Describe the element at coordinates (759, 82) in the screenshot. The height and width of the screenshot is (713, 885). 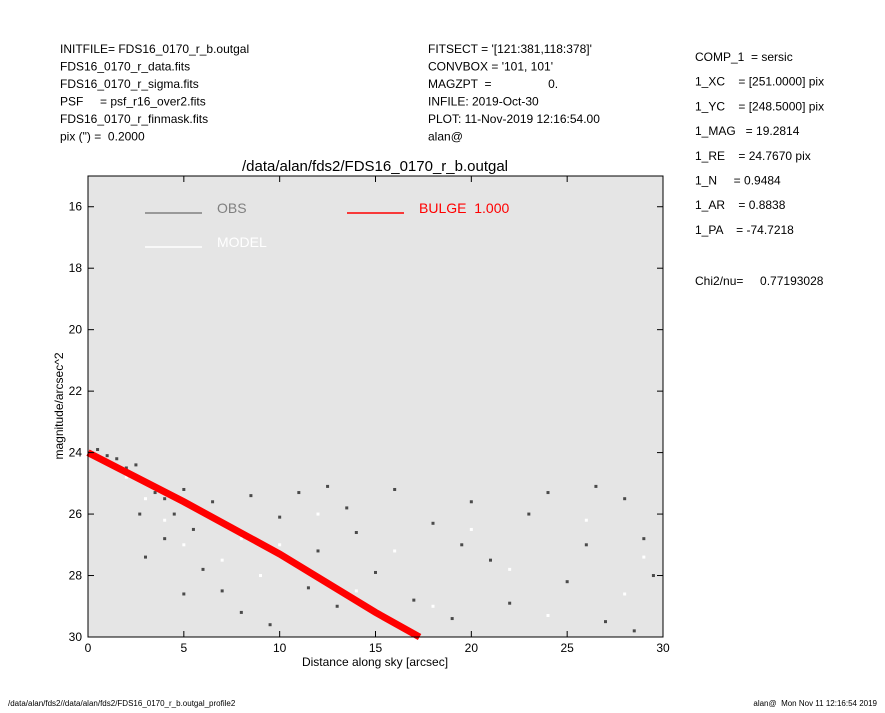
I see `parameter: 1_XC = [251.0000] pix` at that location.